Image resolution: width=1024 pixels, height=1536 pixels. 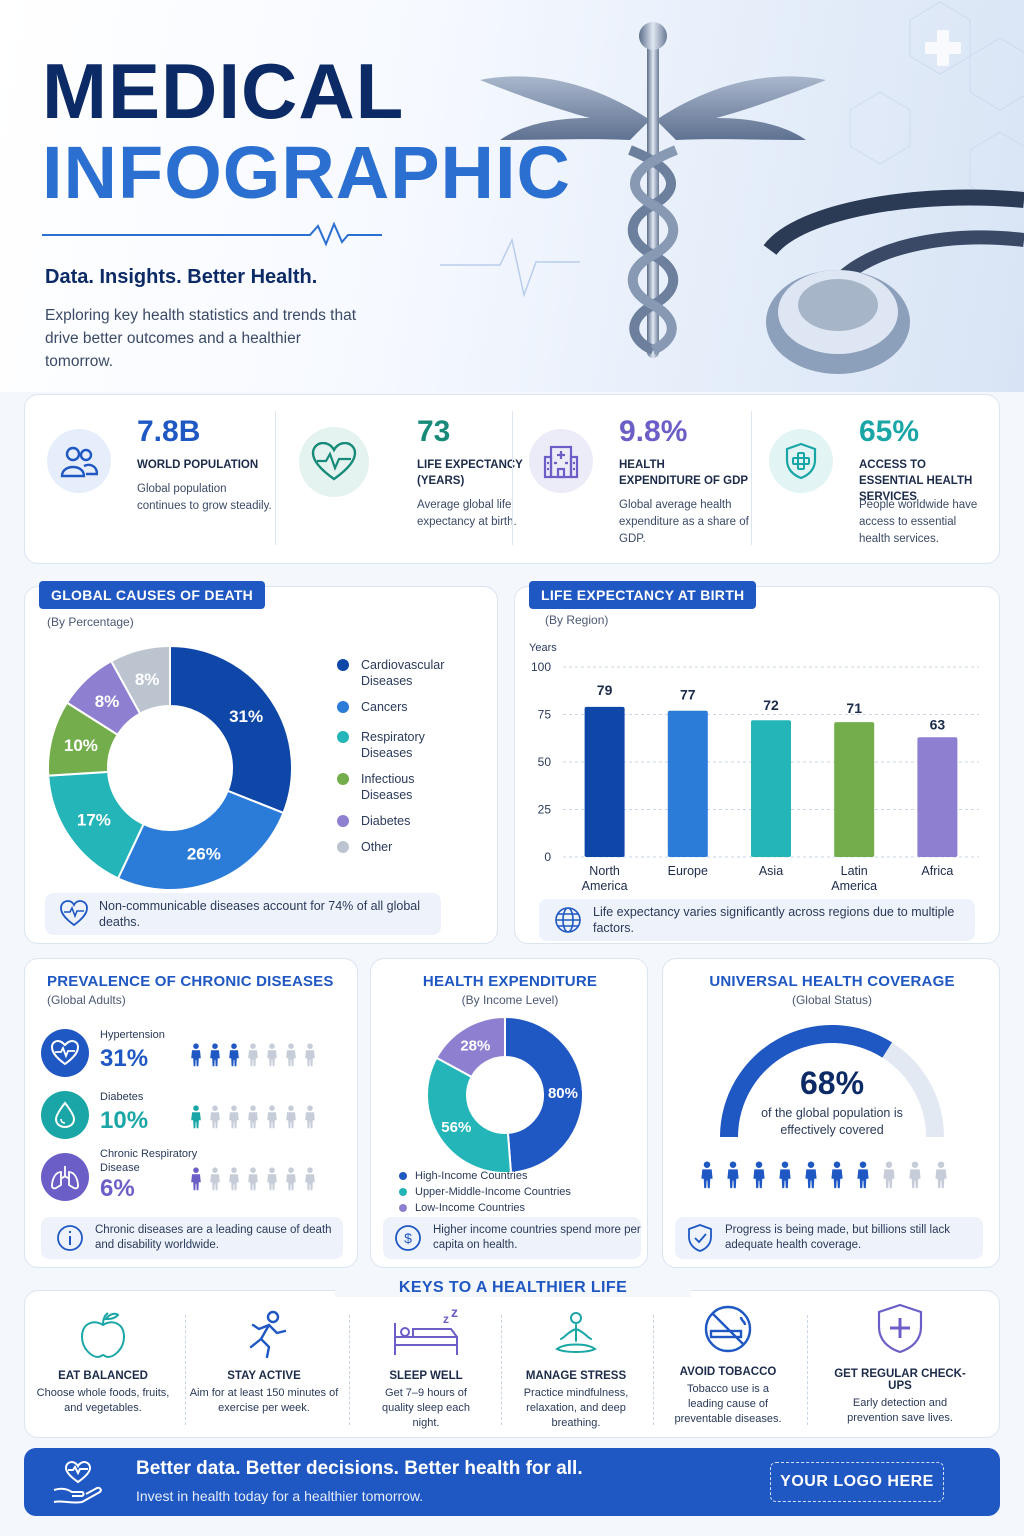 I want to click on tagline: Data. Insights. Better Health., so click(x=181, y=277).